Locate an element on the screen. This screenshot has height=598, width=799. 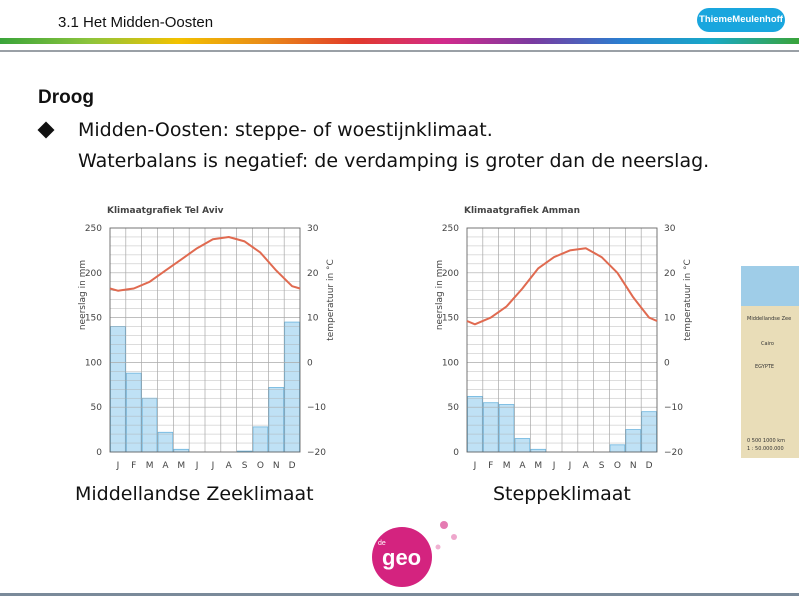
geo-logo-circle is located at coordinates (402, 557).